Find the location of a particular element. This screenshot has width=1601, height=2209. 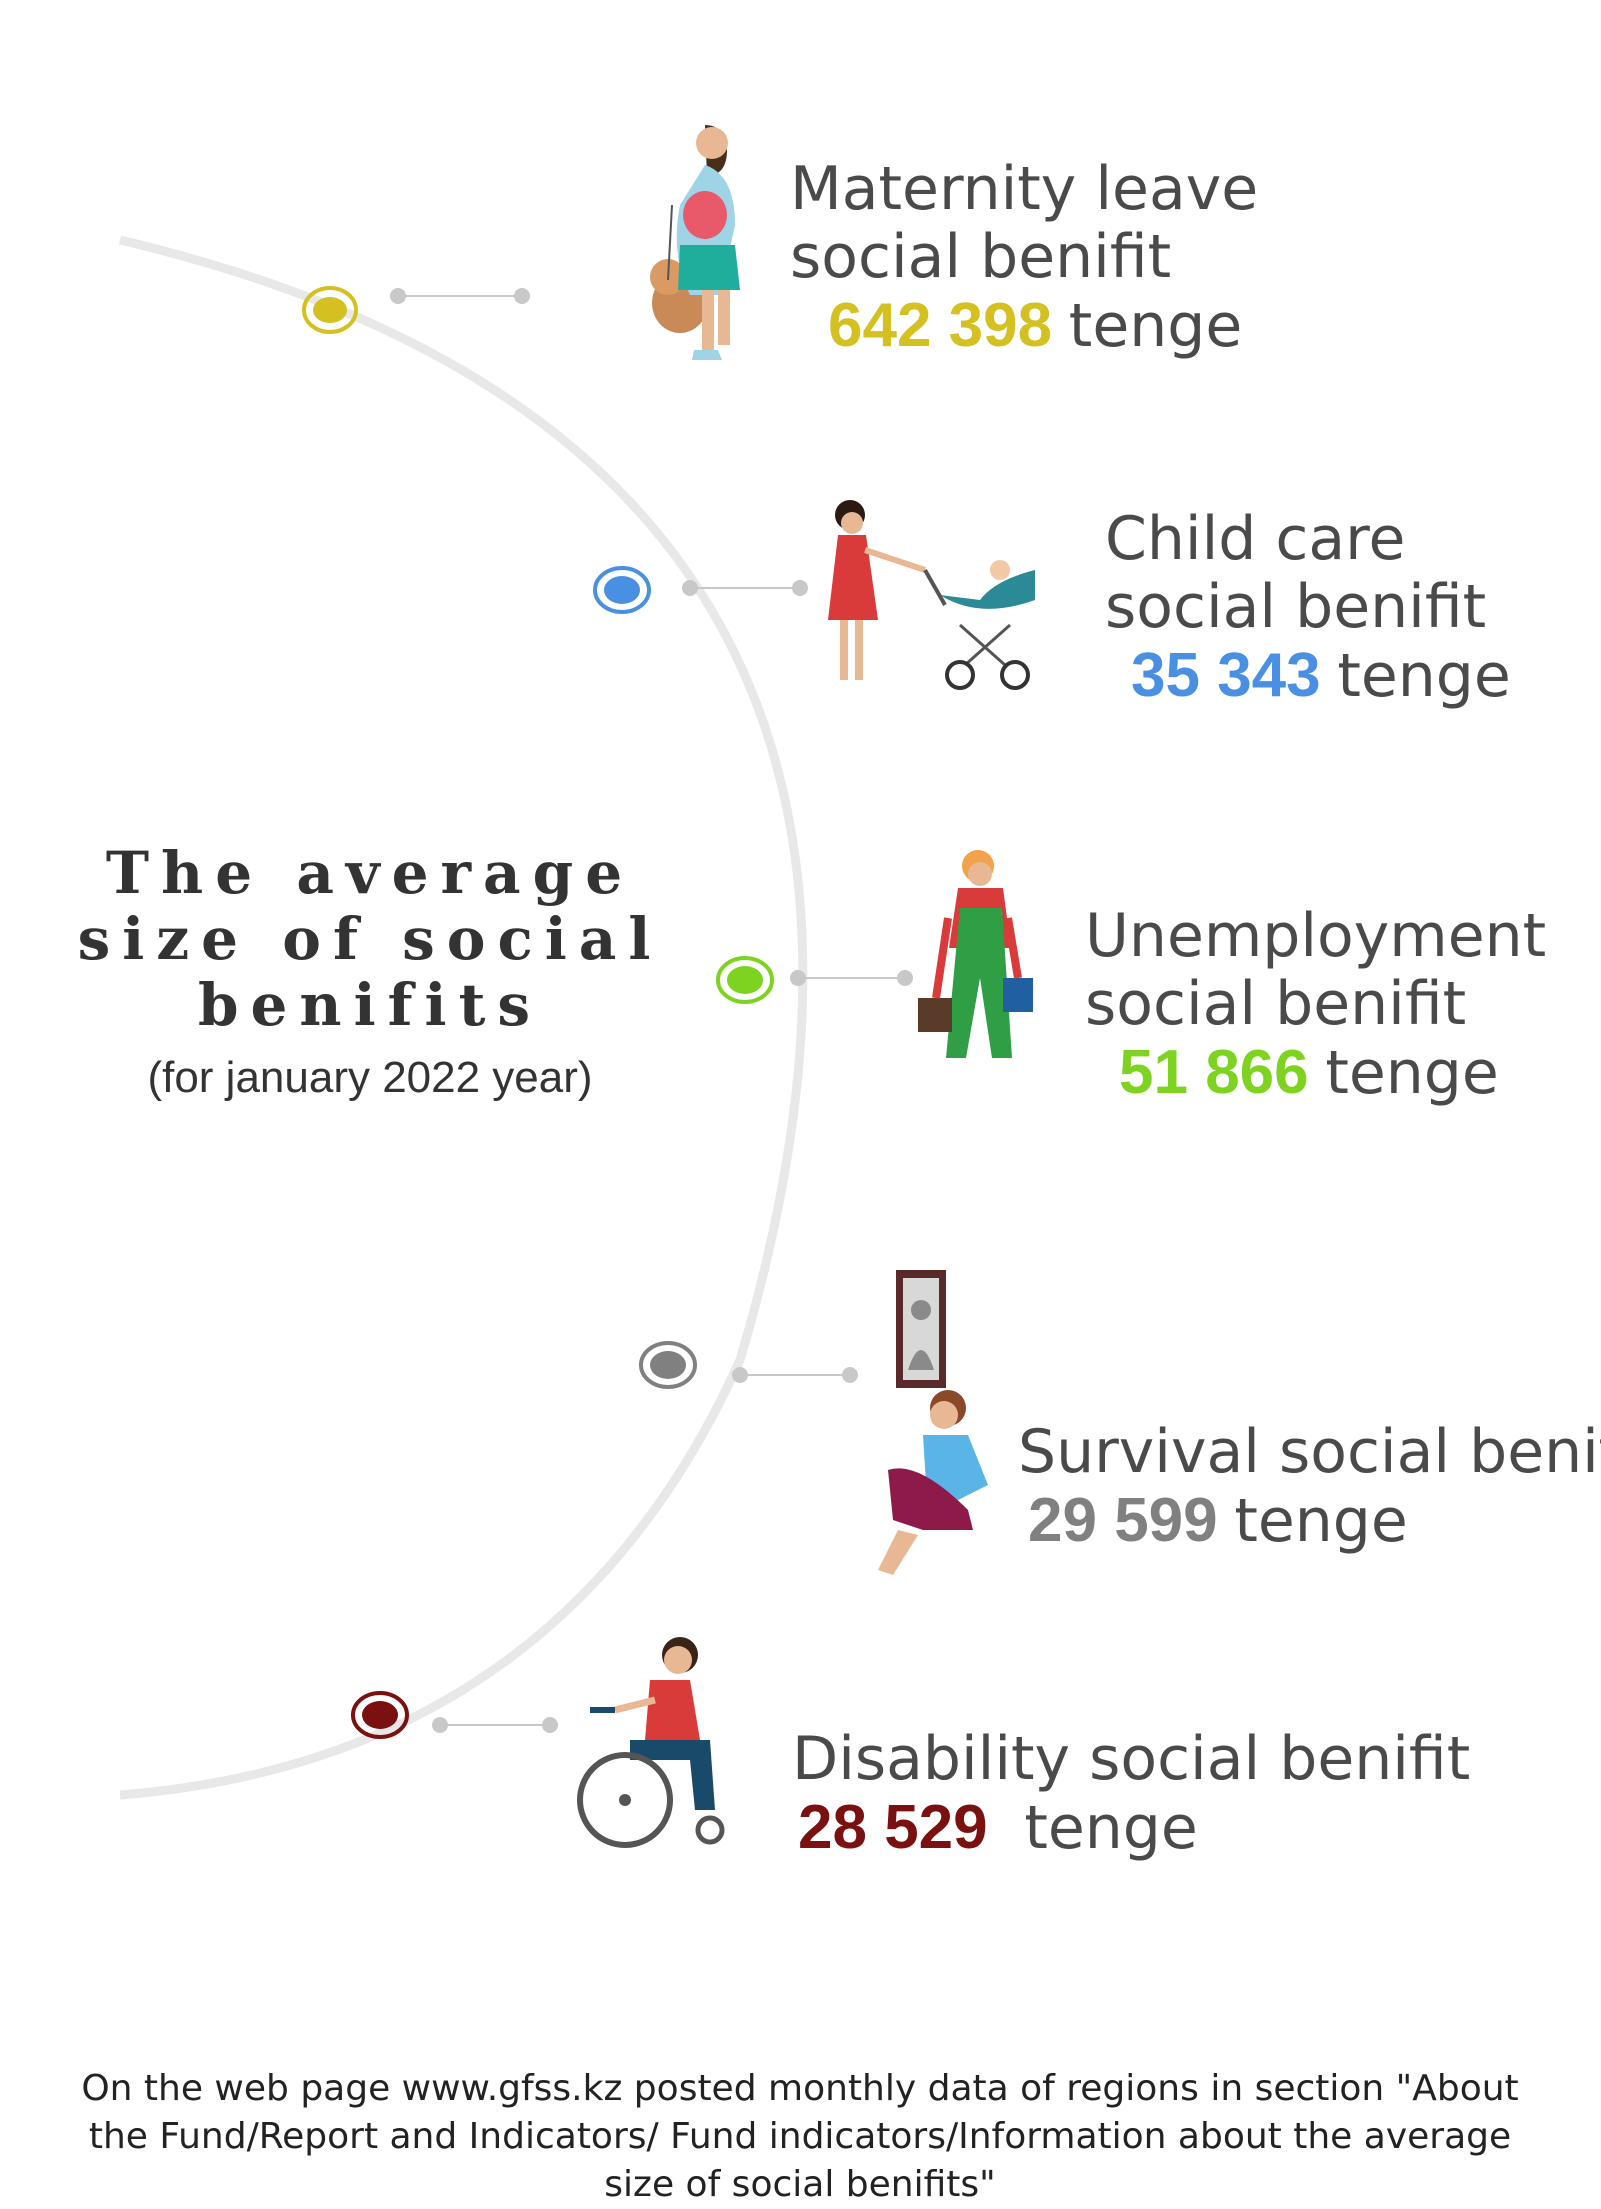

benefit-value: 28 529 tenge is located at coordinates (1131, 1828).